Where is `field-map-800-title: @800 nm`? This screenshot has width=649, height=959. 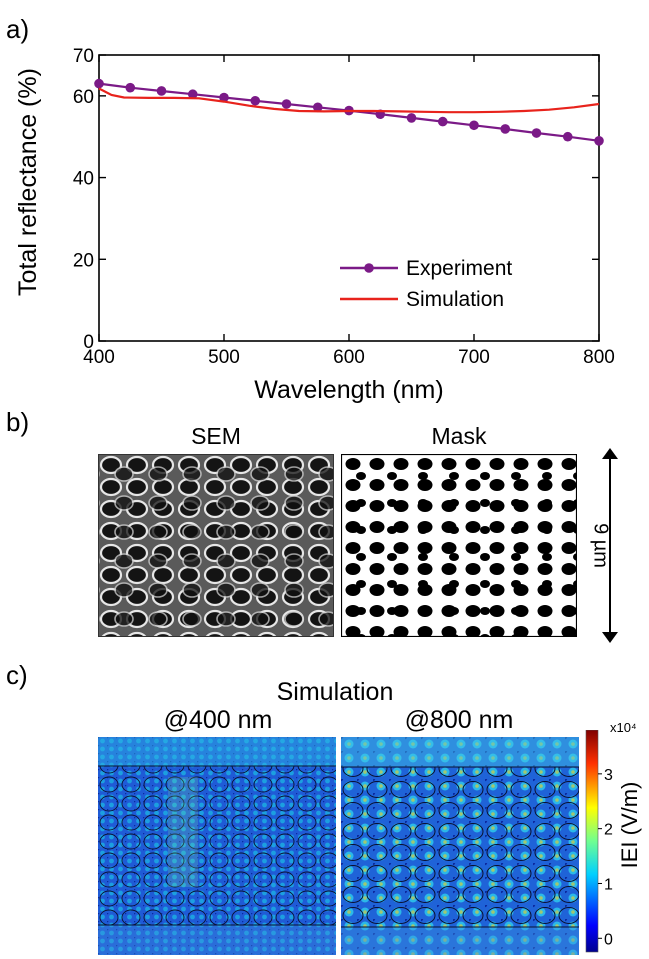 field-map-800-title: @800 nm is located at coordinates (459, 720).